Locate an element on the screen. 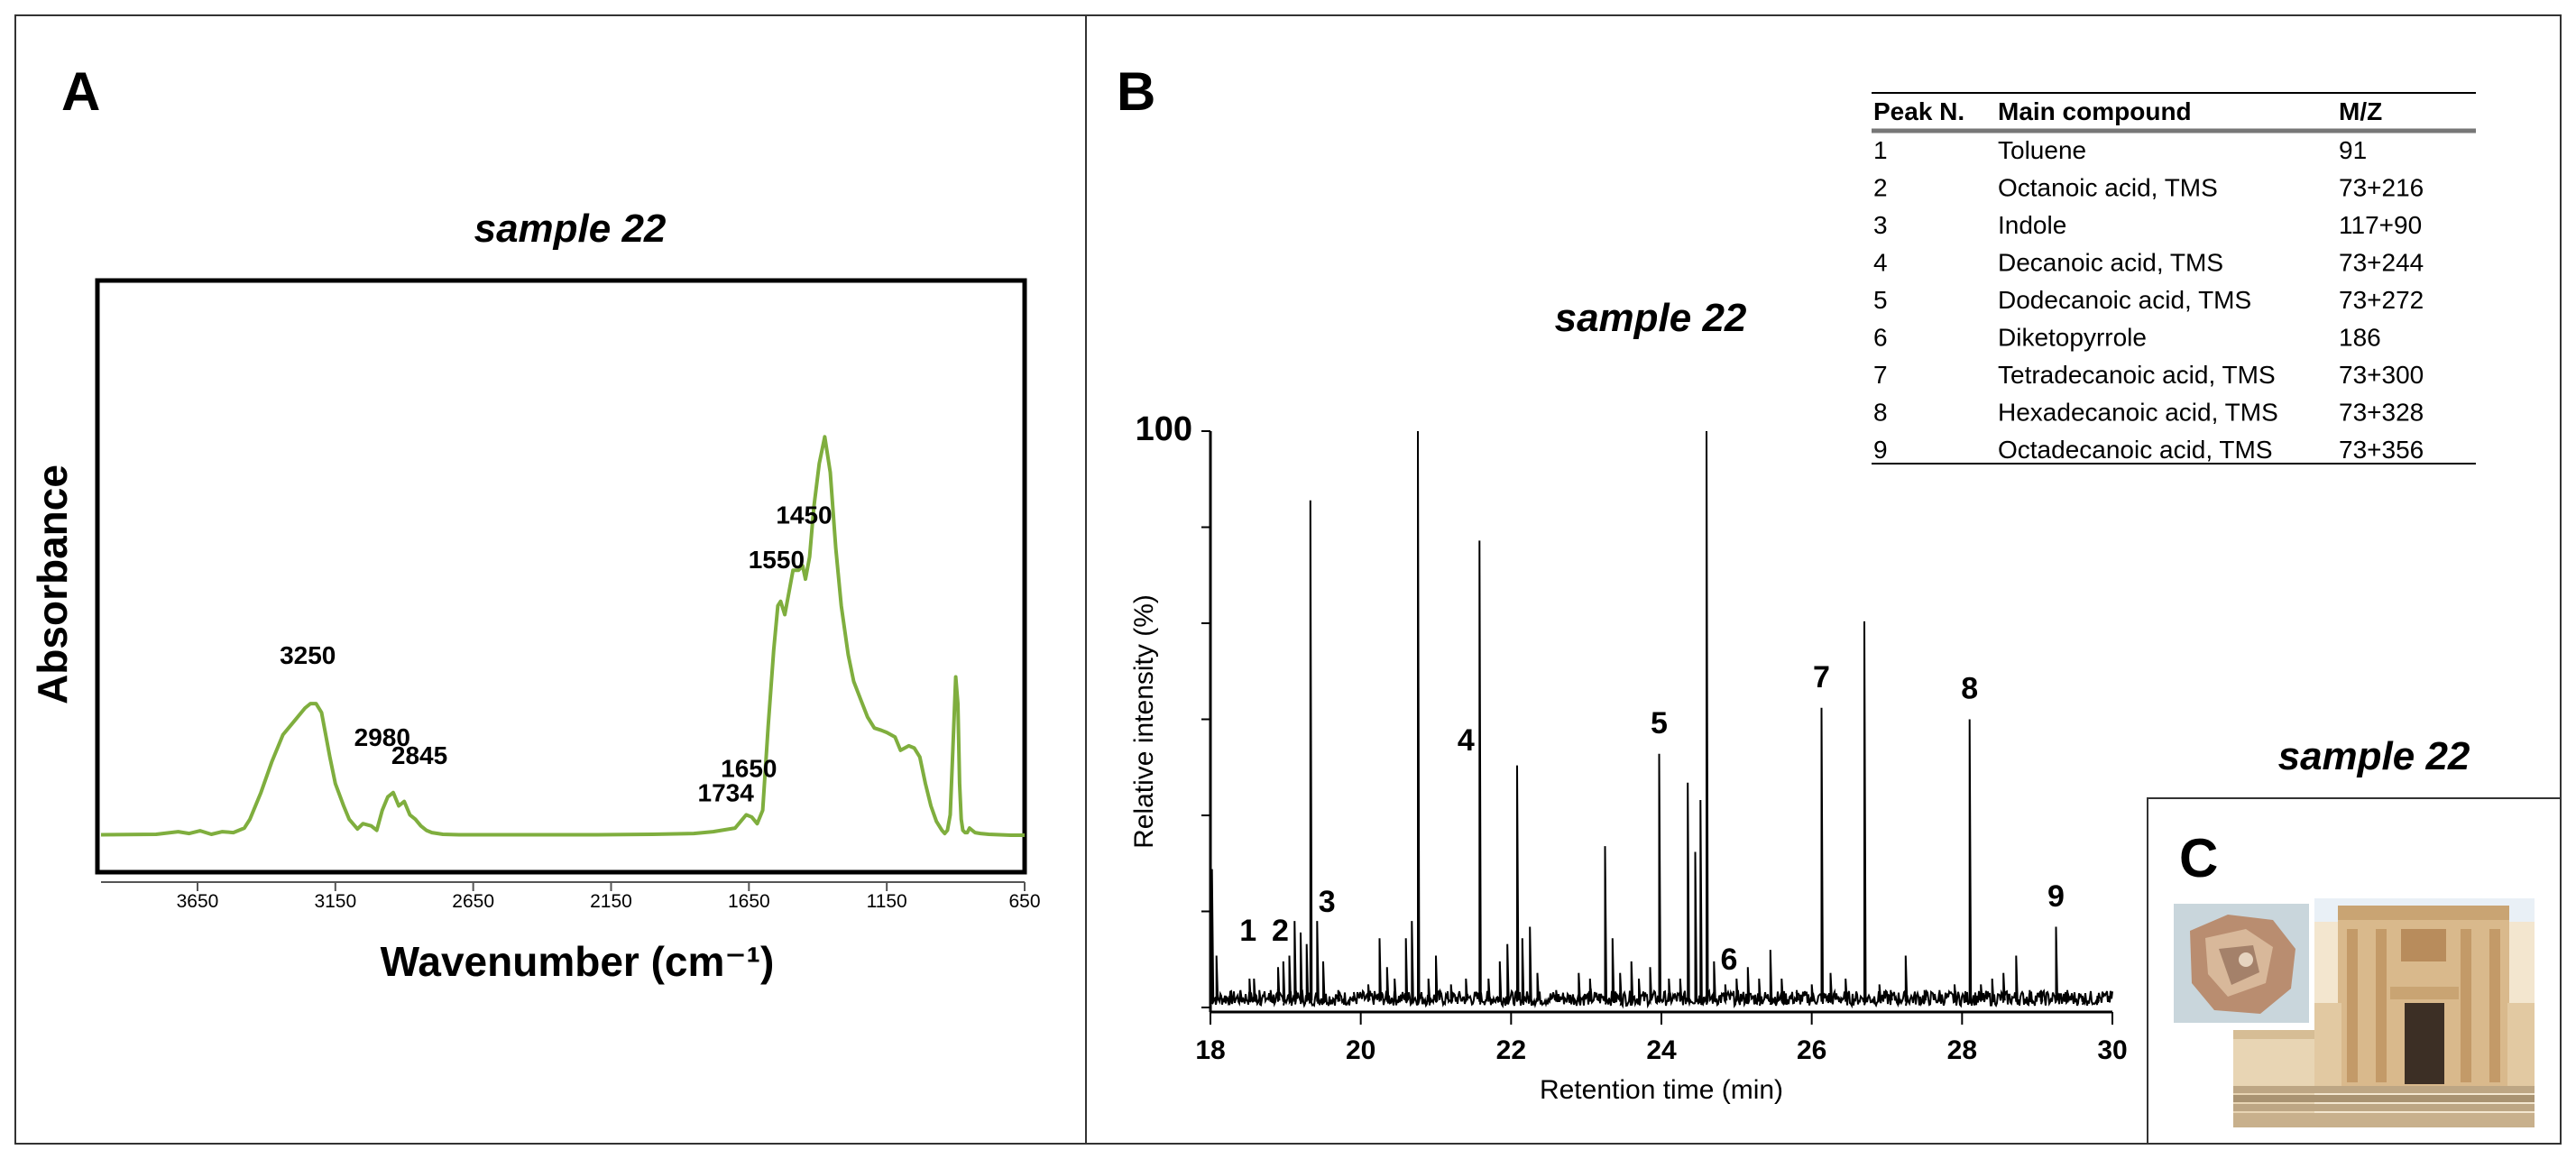 The height and width of the screenshot is (1159, 2576). chrom-y-top-label: 100 is located at coordinates (1164, 429).